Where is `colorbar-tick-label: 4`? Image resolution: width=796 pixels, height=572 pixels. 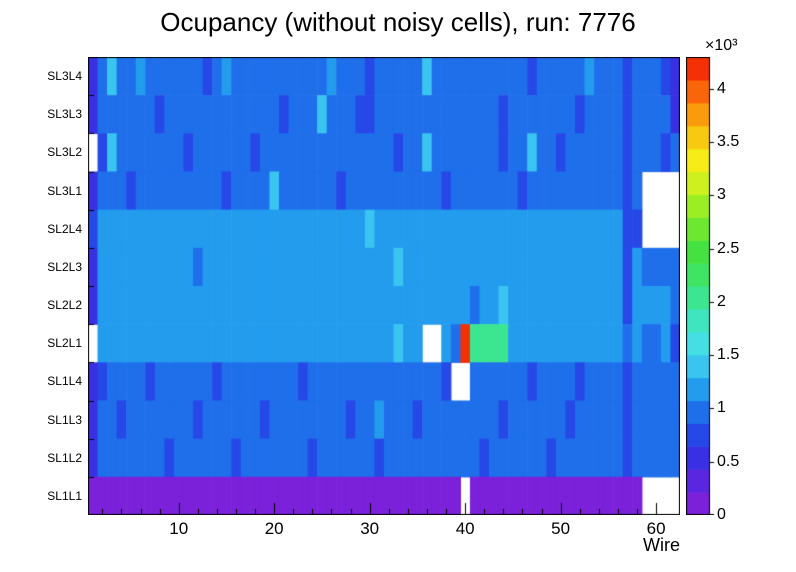 colorbar-tick-label: 4 is located at coordinates (721, 88).